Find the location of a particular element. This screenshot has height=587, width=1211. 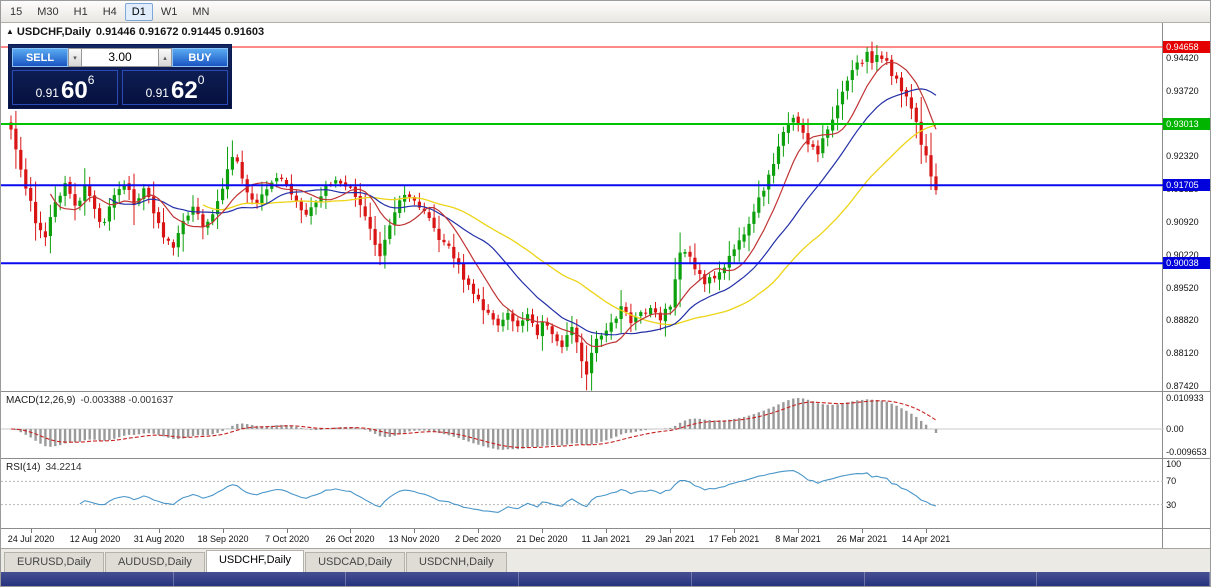

timeframe-toolbar: 15 M30 H1 H4 D1 W1 MN is located at coordinates (605, 12).